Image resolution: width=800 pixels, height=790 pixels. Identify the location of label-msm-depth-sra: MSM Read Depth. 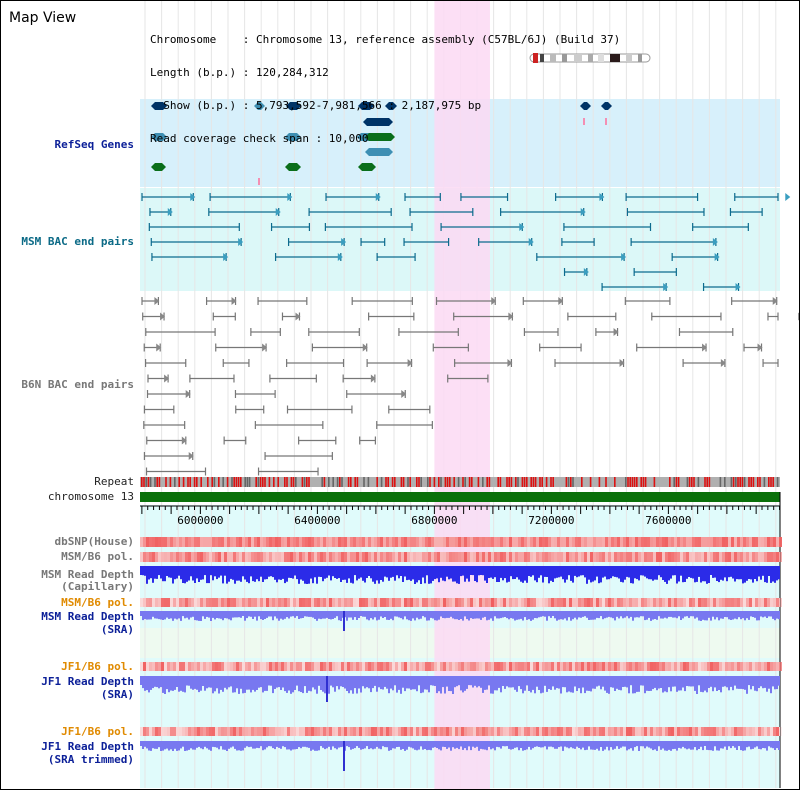
(87, 616).